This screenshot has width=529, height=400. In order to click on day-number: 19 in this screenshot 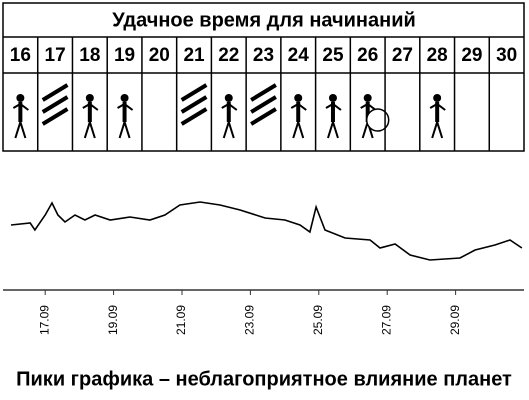, I will do `click(124, 55)`.